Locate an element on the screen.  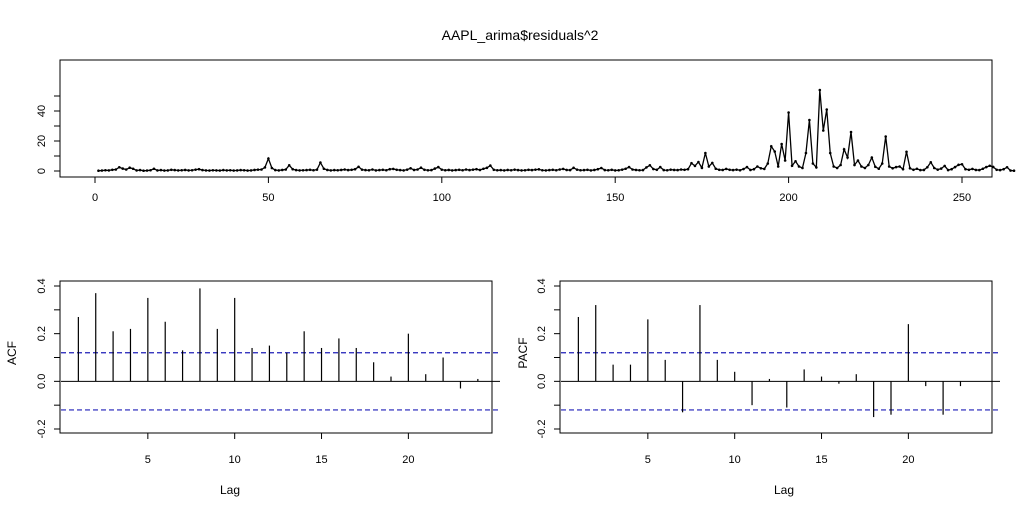
pacf-ylabel: PACF is located at coordinates (523, 352).